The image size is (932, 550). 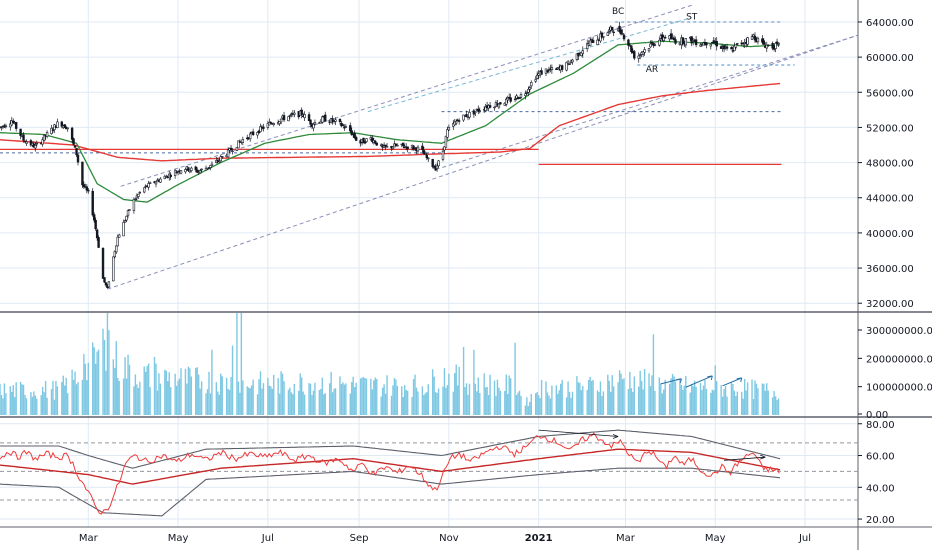 I want to click on volume-arrowhead, so click(x=679, y=380).